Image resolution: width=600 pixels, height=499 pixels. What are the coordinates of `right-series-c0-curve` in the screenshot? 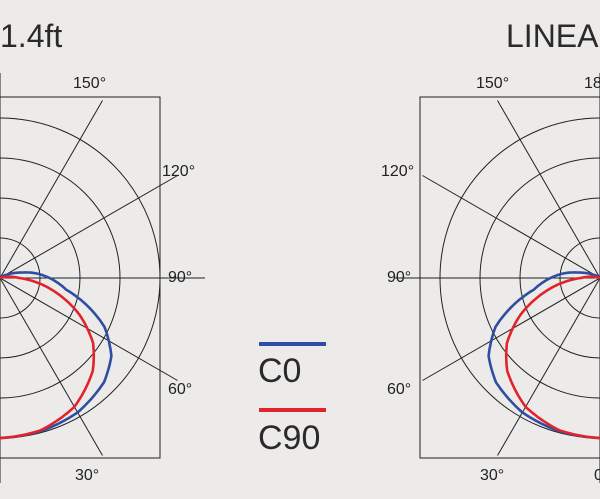 It's located at (543, 355).